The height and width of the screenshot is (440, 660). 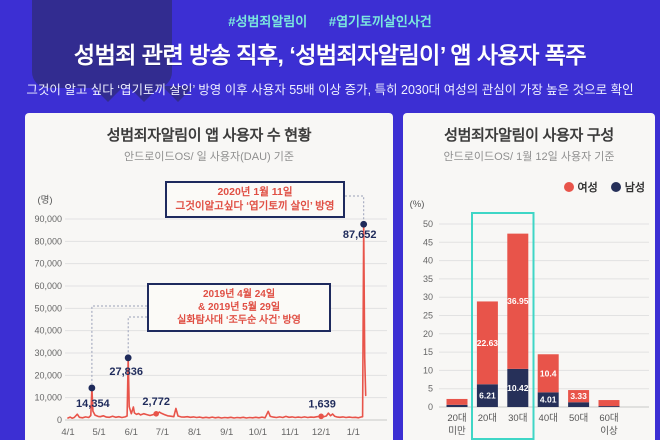 What do you see at coordinates (268, 21) in the screenshot?
I see `hashtag-app: #성범죄알림이` at bounding box center [268, 21].